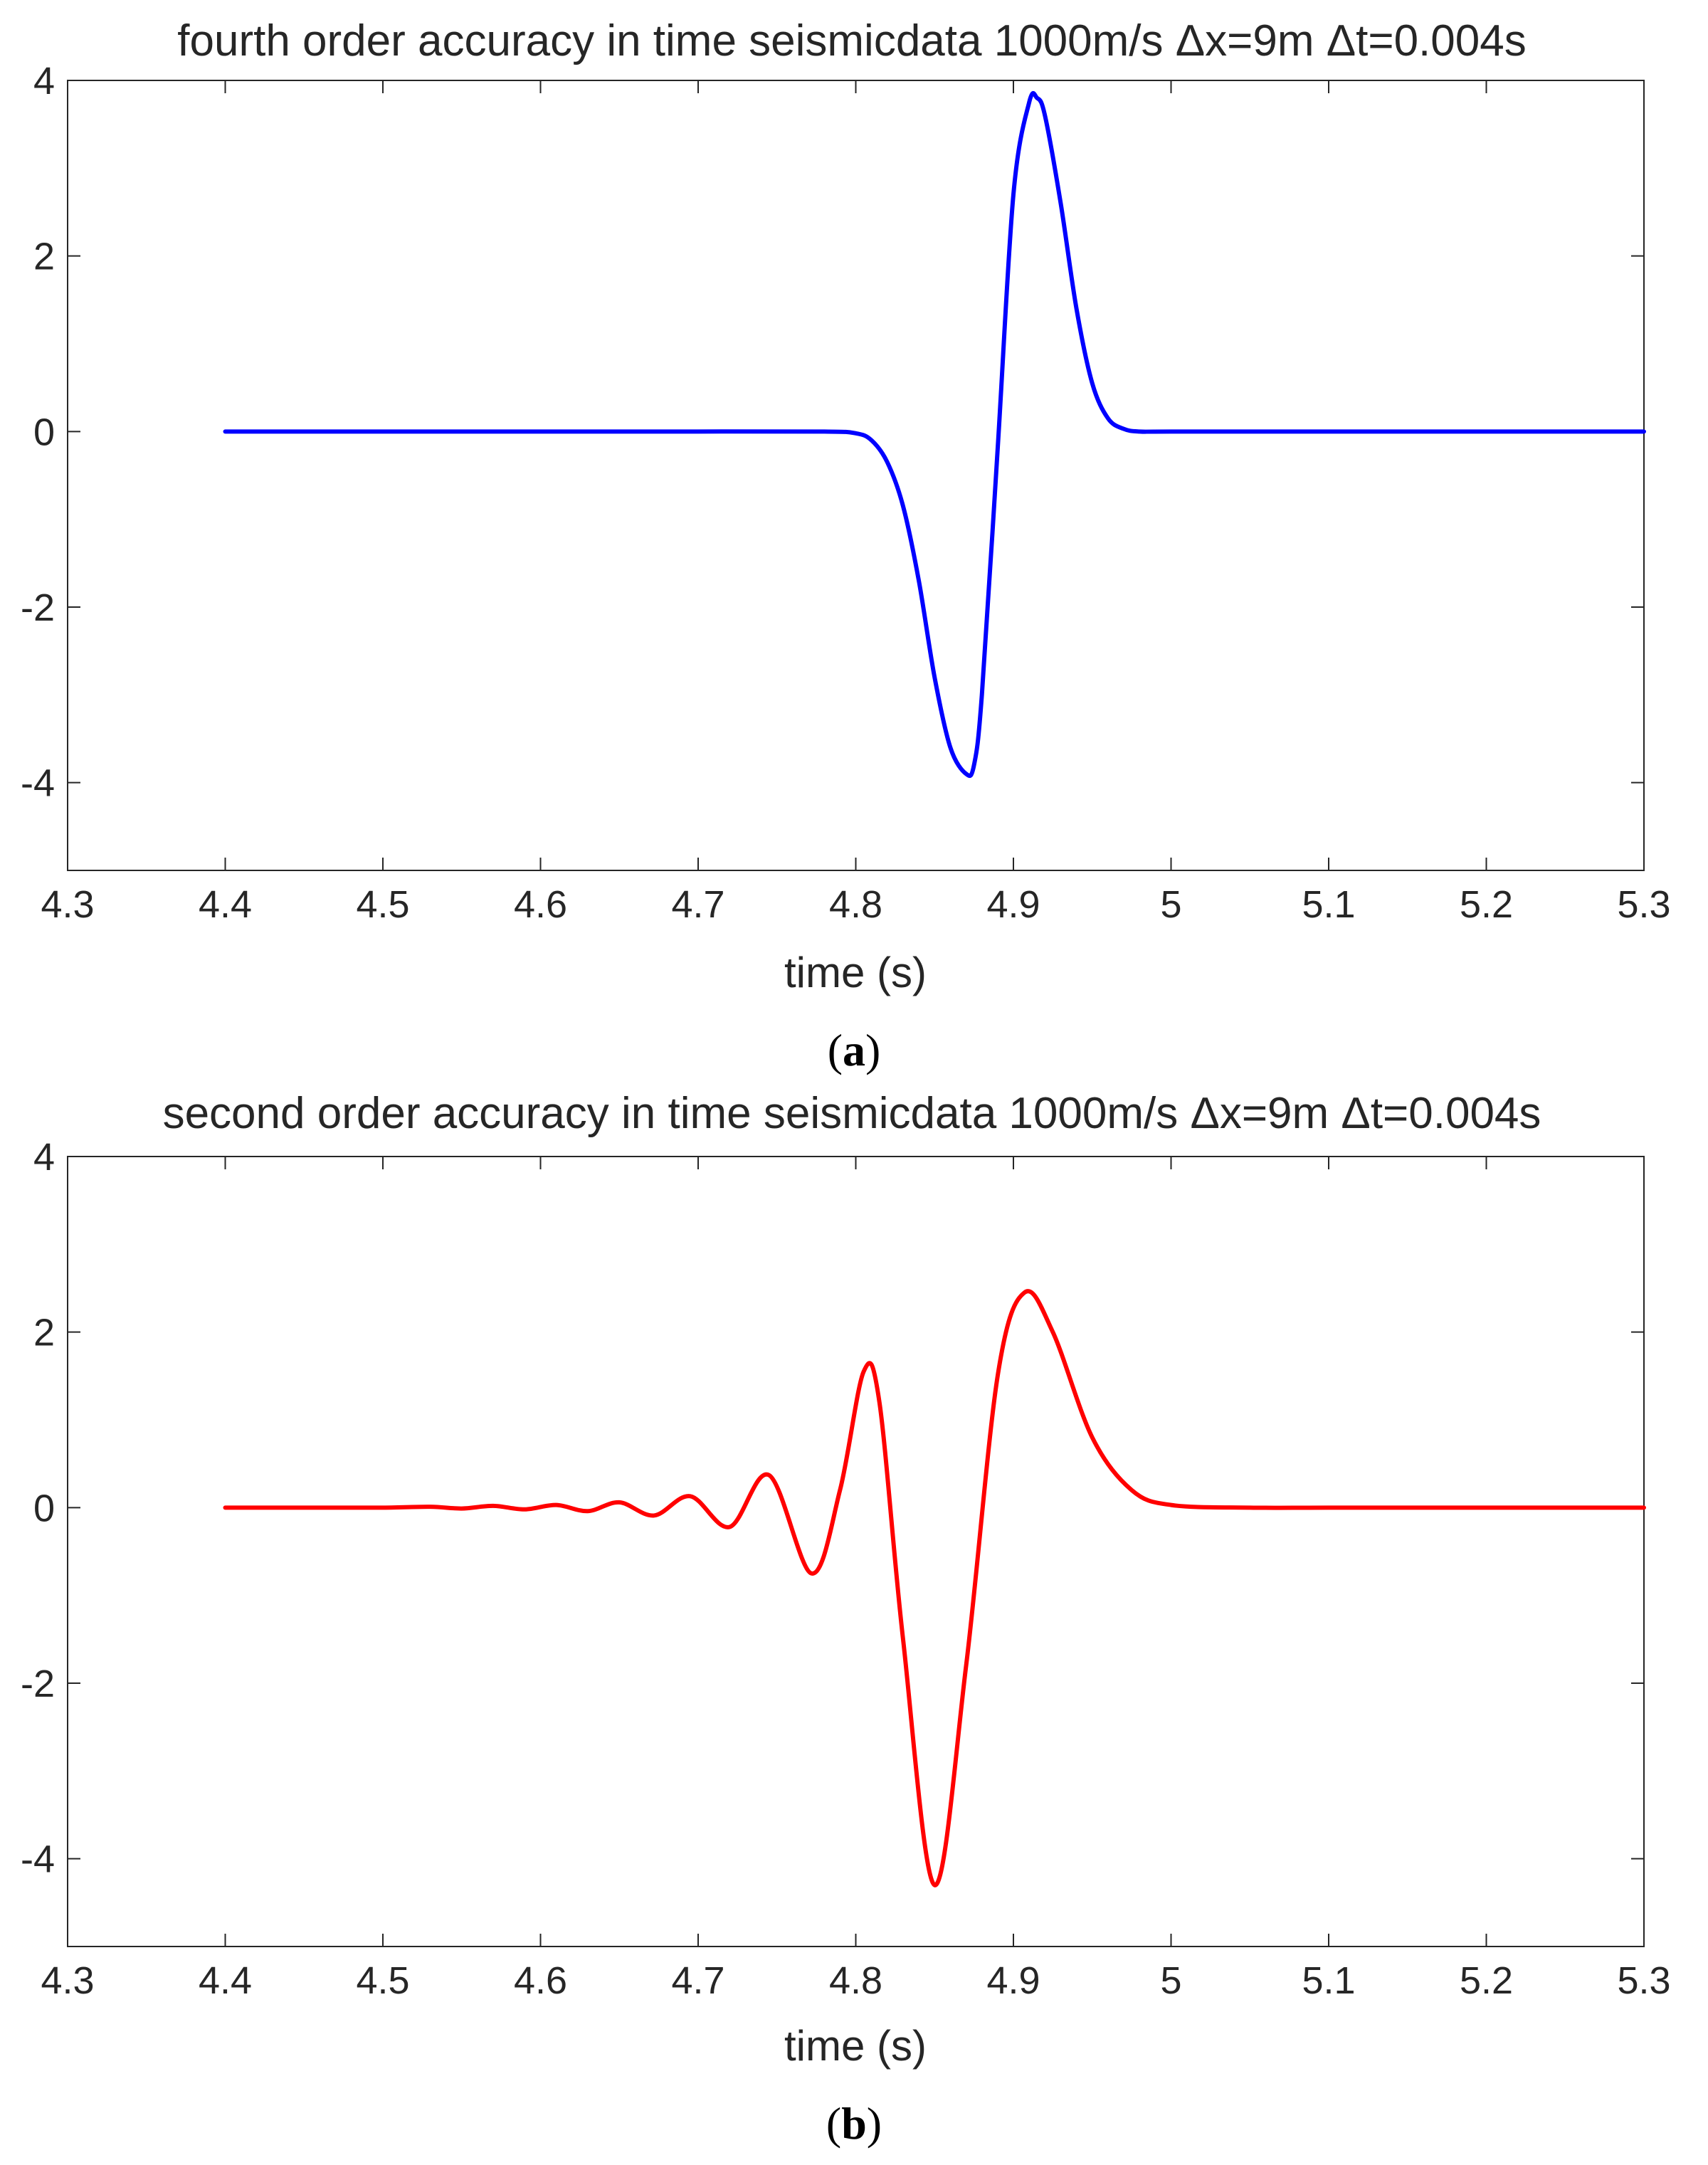  What do you see at coordinates (226, 904) in the screenshot?
I see `panel-a-x-tick-label: 4.4` at bounding box center [226, 904].